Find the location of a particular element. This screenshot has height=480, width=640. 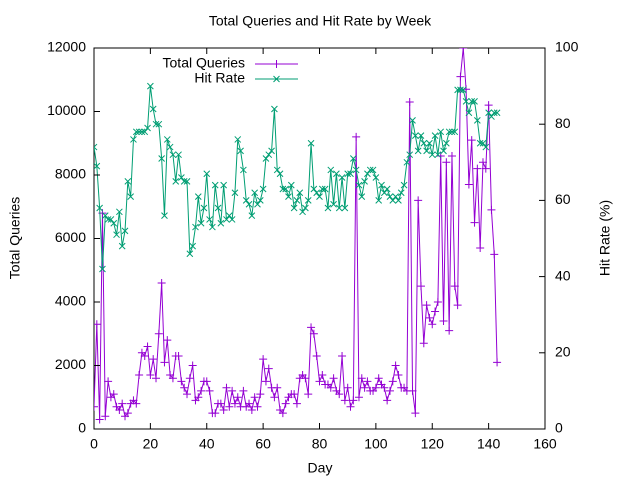

x-tick-label: 160 is located at coordinates (545, 444).